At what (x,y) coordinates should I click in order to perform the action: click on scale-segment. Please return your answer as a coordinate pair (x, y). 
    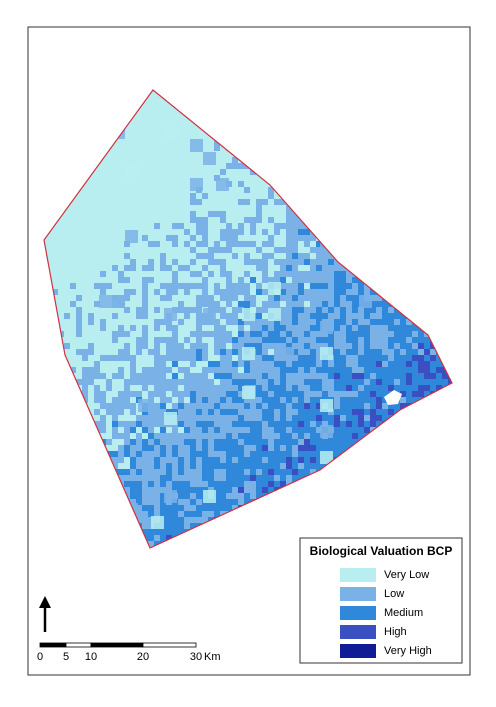
    Looking at the image, I should click on (78, 645).